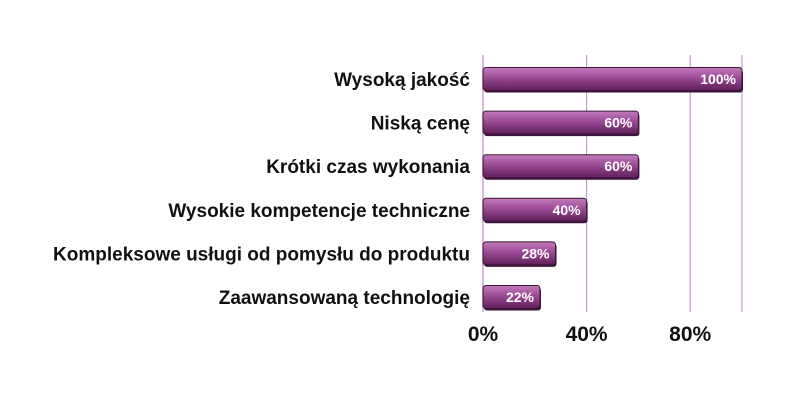  I want to click on category-label: Zaawansowaną technologię, so click(344, 298).